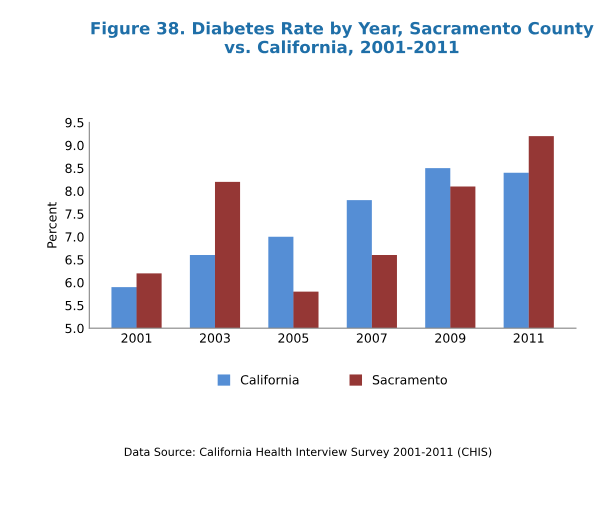  I want to click on x-tick-label: 2001, so click(137, 338).